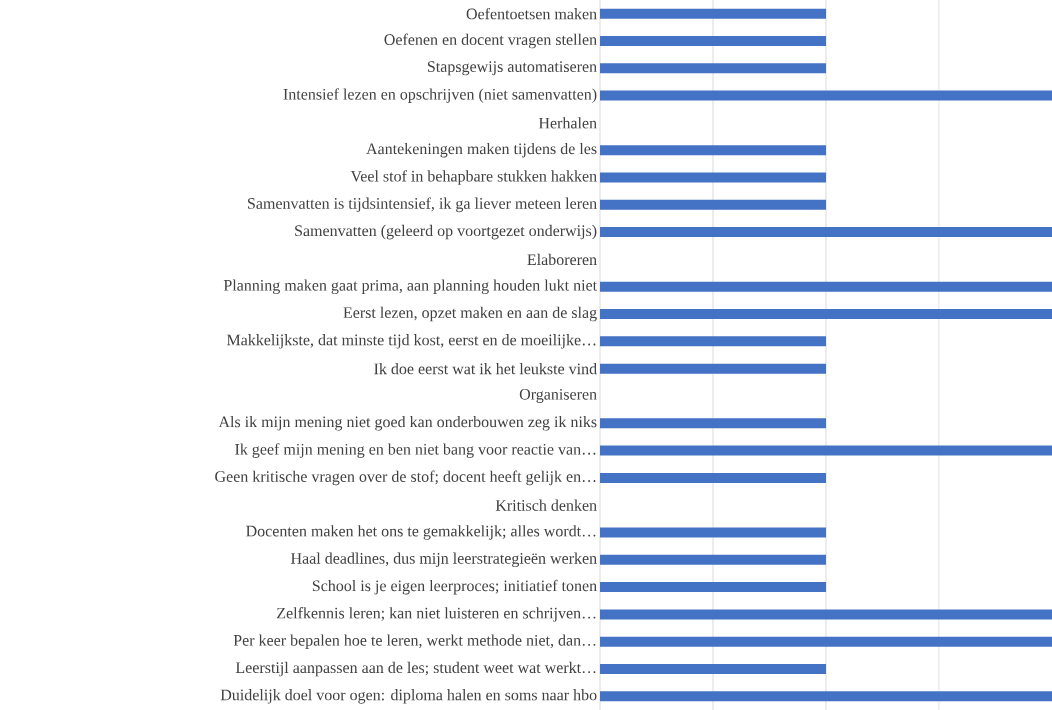  Describe the element at coordinates (512, 68) in the screenshot. I see `y-tick-label: Stapsgewijs automatiseren` at that location.